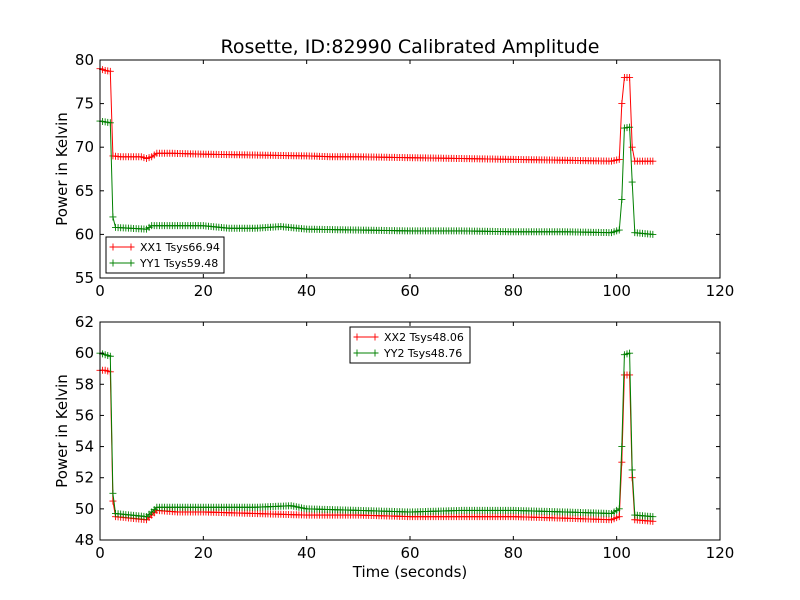 This screenshot has width=800, height=600. I want to click on y-tick-label: 48, so click(84, 540).